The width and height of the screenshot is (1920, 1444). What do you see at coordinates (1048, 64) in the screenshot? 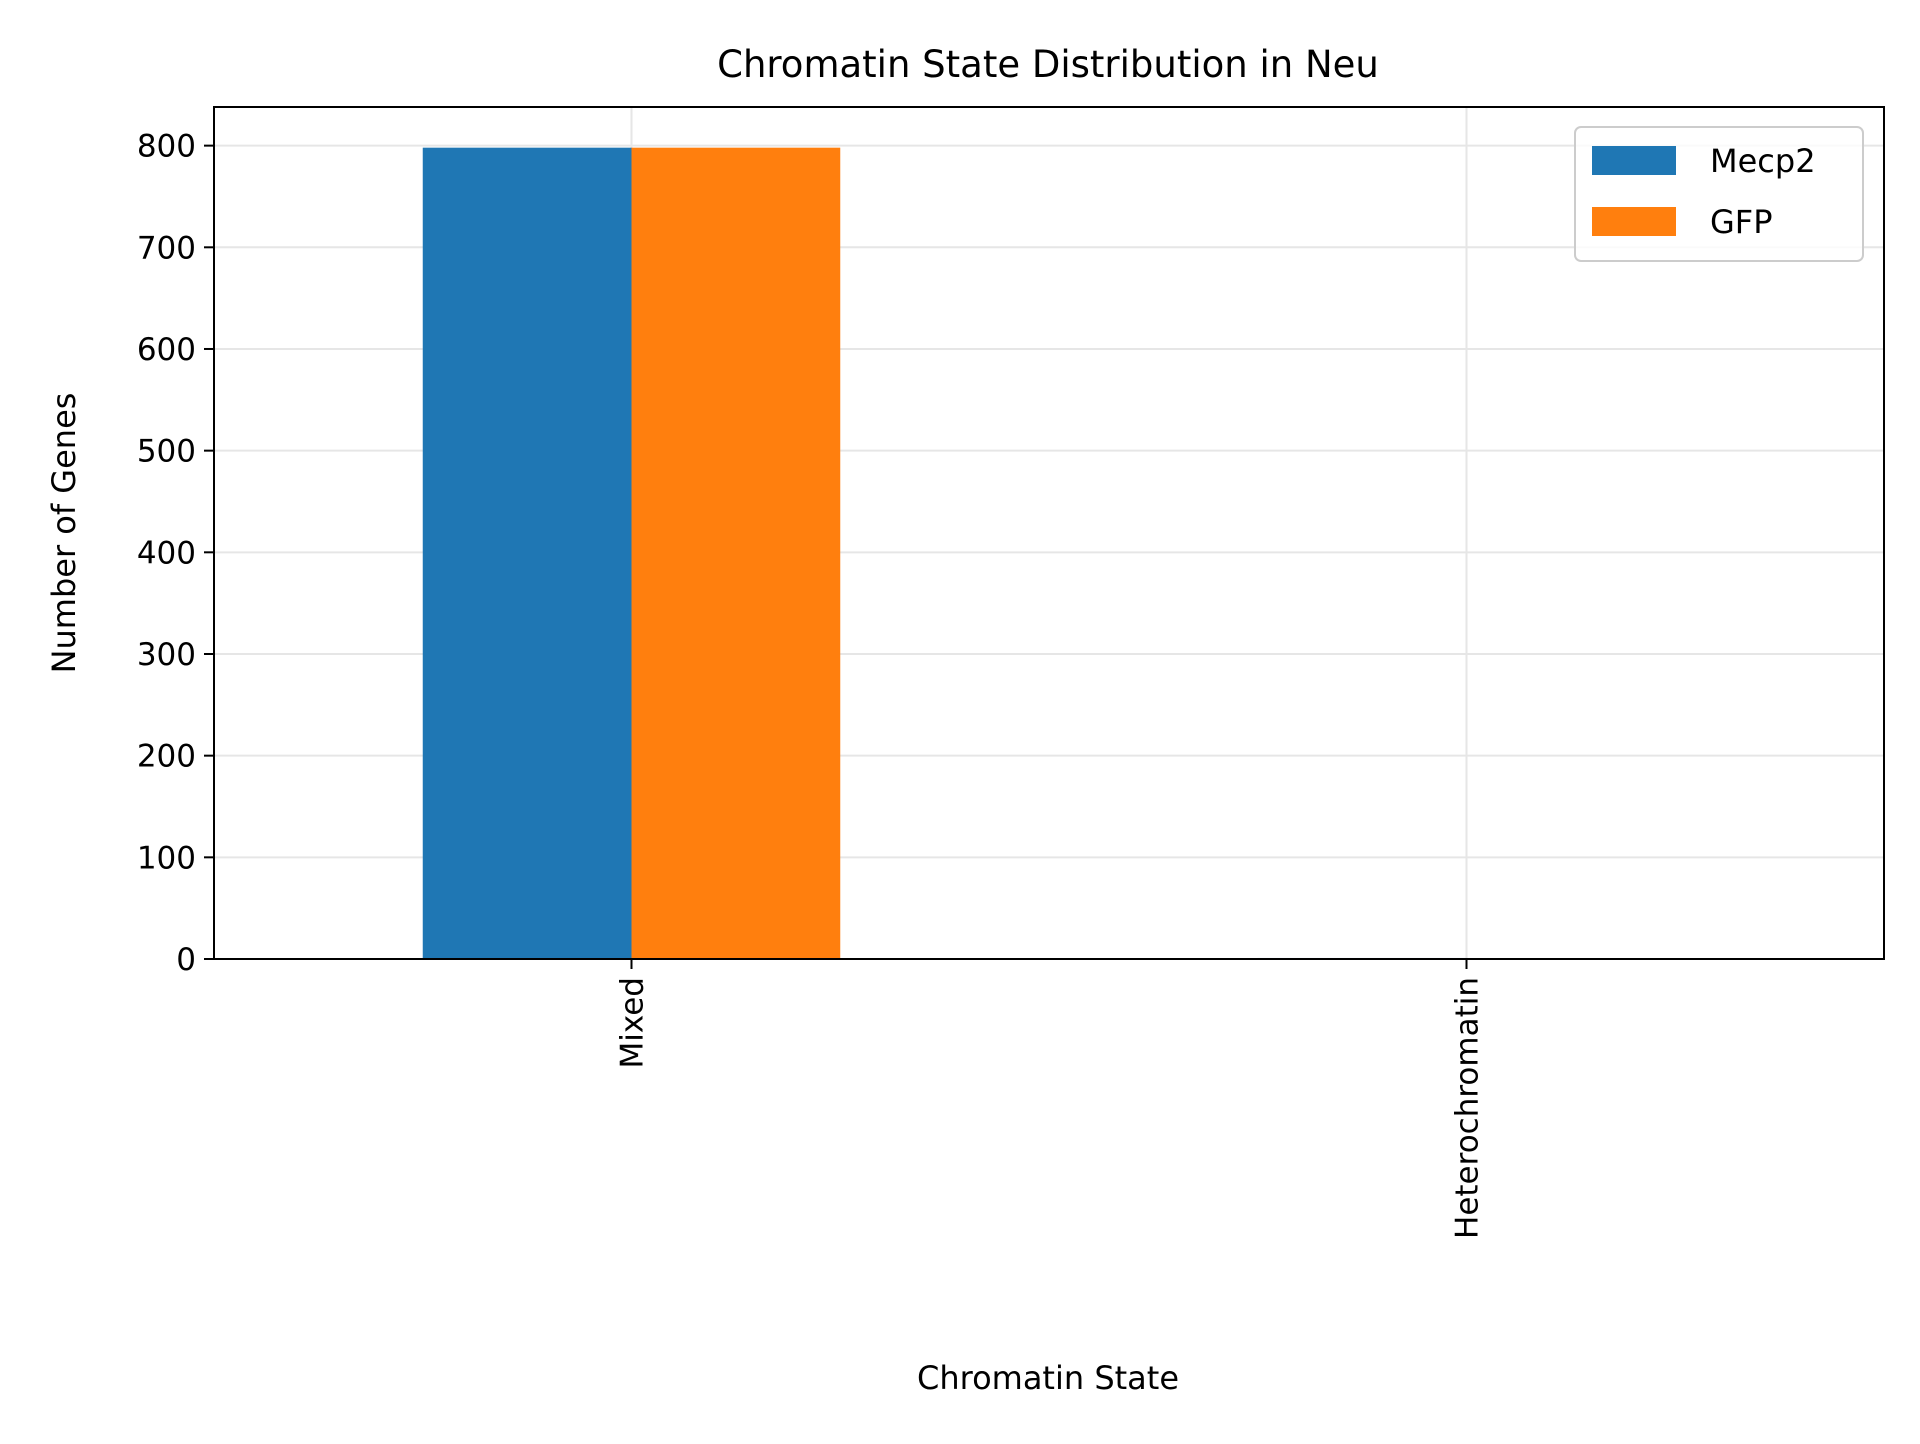
I see `chart-title: Chromatin State Distribution in Neu` at bounding box center [1048, 64].